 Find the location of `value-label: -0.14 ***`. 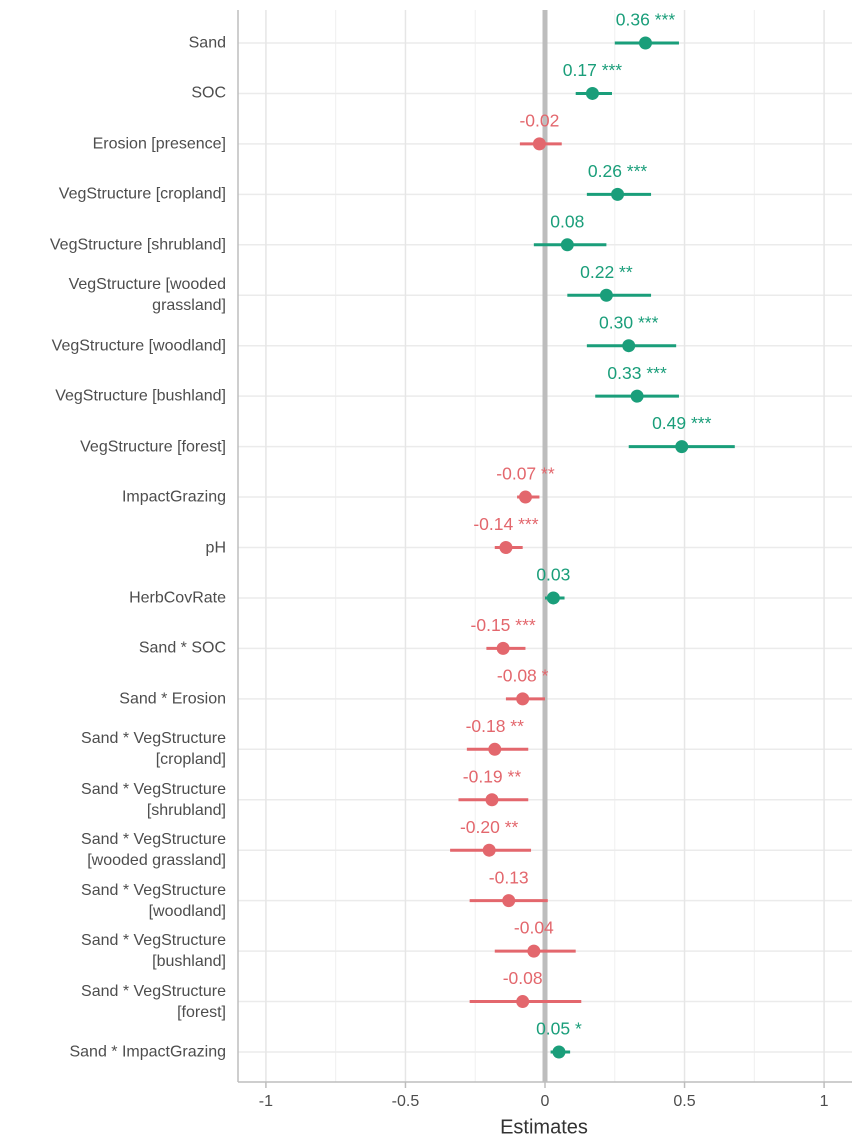

value-label: -0.14 *** is located at coordinates (505, 524).